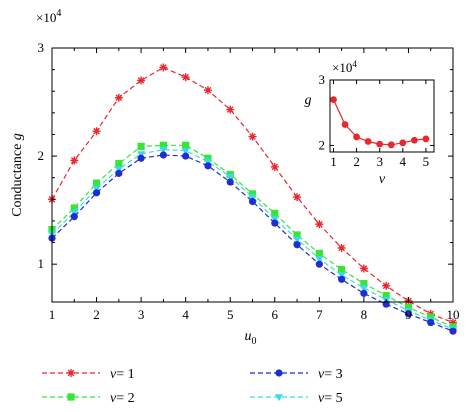  What do you see at coordinates (41, 155) in the screenshot?
I see `y-tick-label: 2` at bounding box center [41, 155].